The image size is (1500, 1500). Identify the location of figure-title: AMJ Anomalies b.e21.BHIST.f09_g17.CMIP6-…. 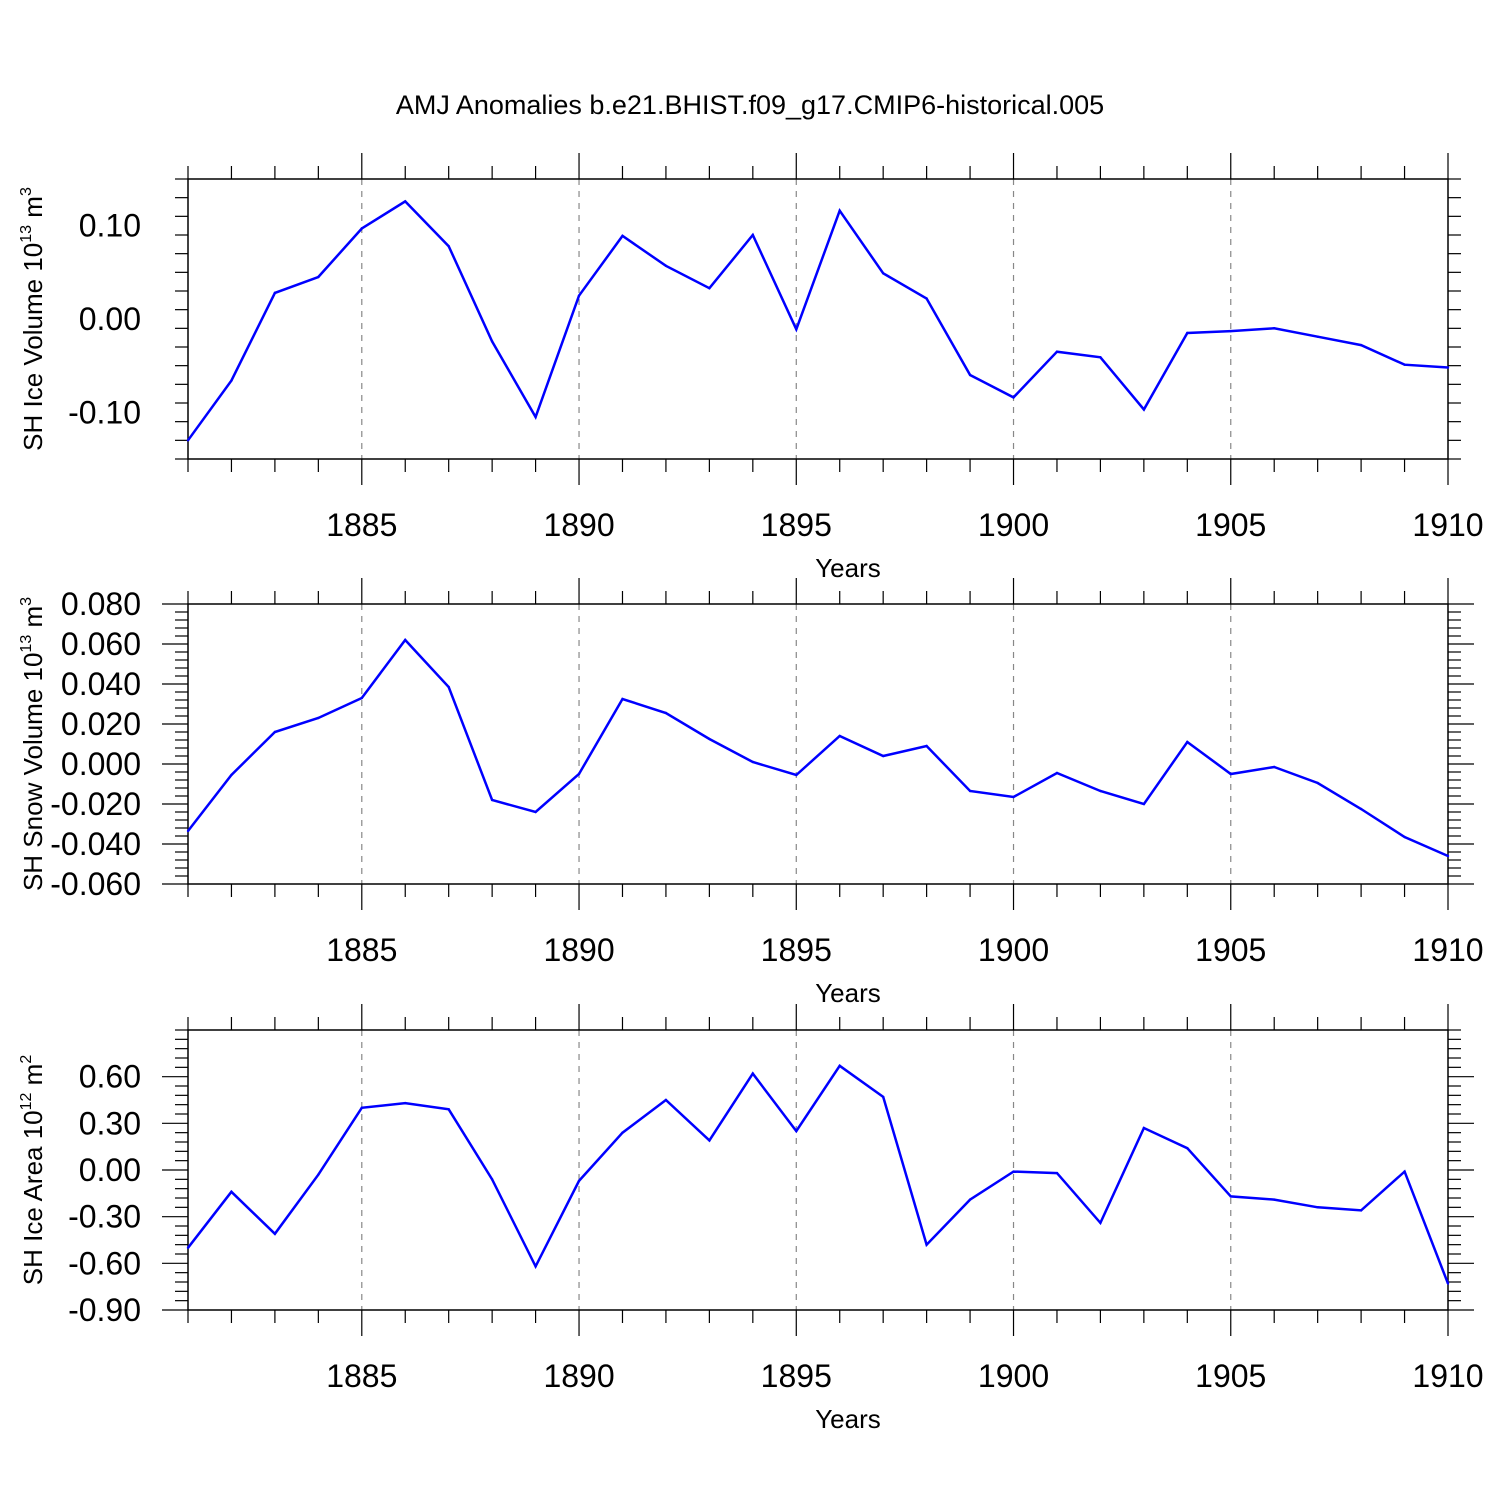
(750, 105).